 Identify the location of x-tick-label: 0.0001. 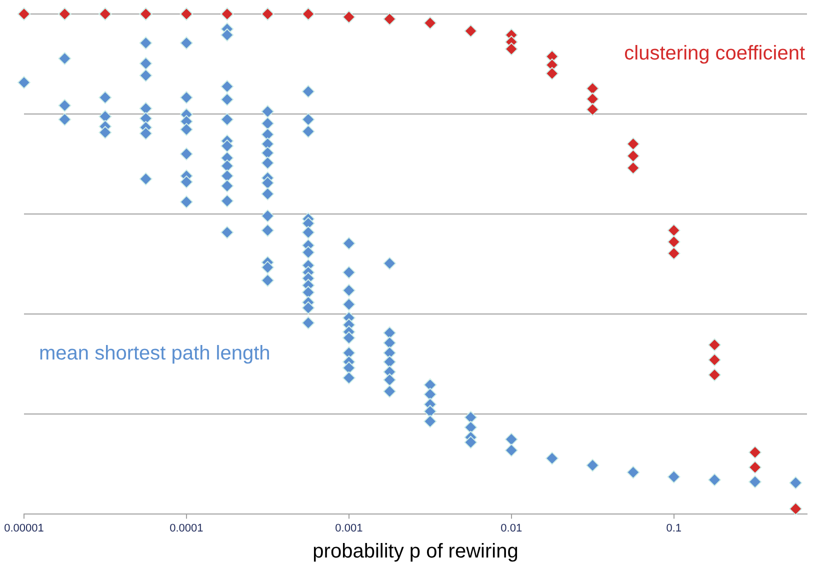
(187, 528).